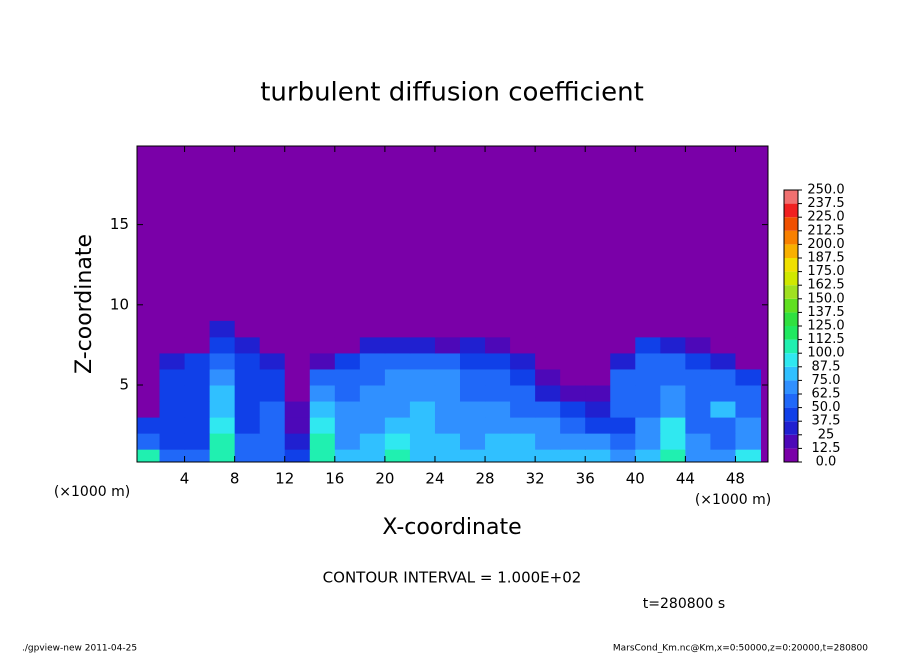 This screenshot has width=904, height=654. What do you see at coordinates (825, 190) in the screenshot?
I see `colorbar-label: 250.0` at bounding box center [825, 190].